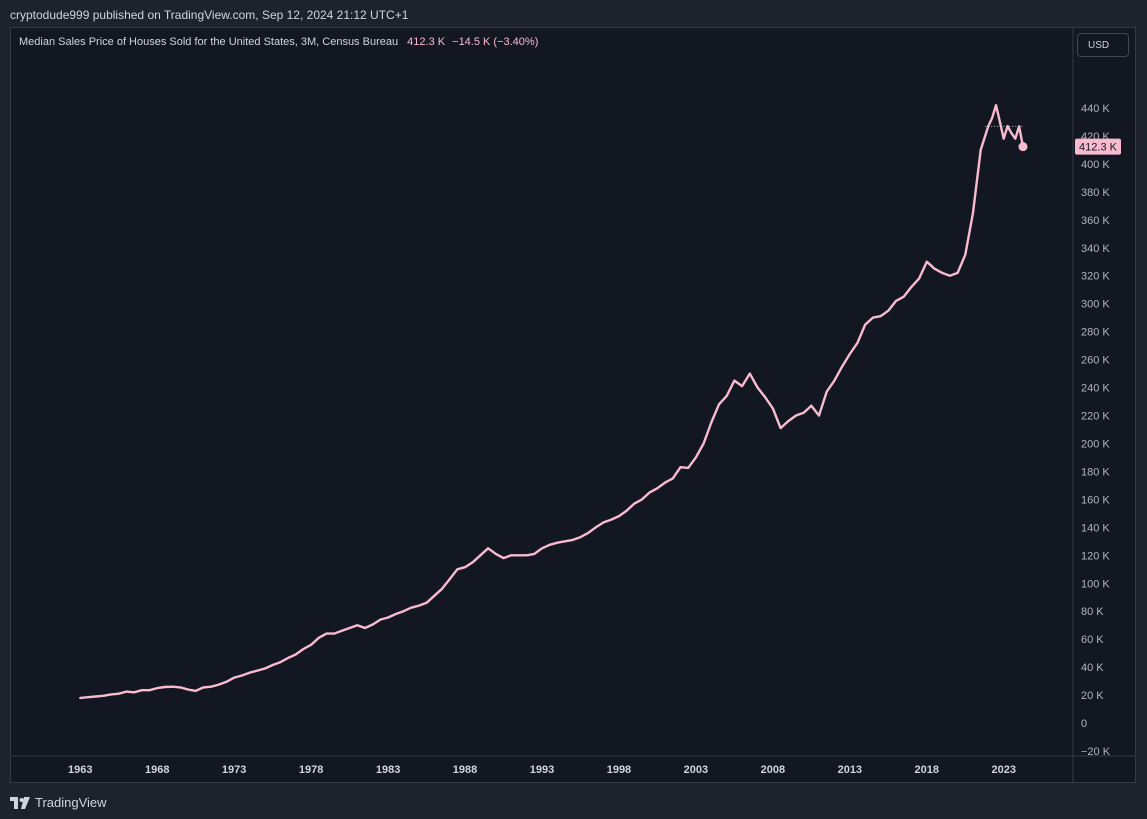 This screenshot has width=1147, height=819. I want to click on x-tick-label: 2018, so click(927, 770).